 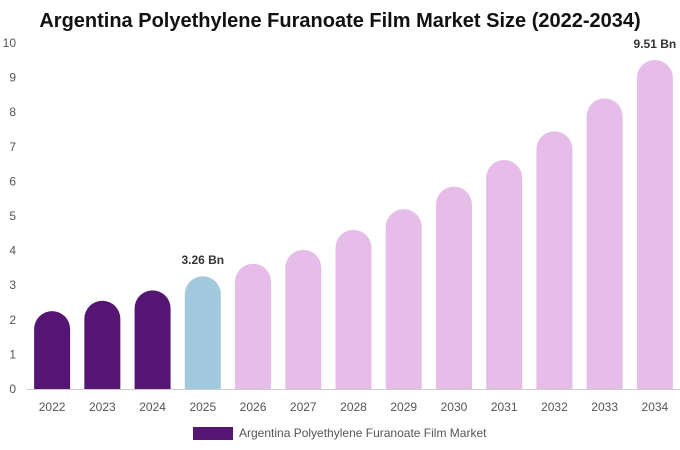 I want to click on x-tick-label: 2028, so click(x=353, y=407).